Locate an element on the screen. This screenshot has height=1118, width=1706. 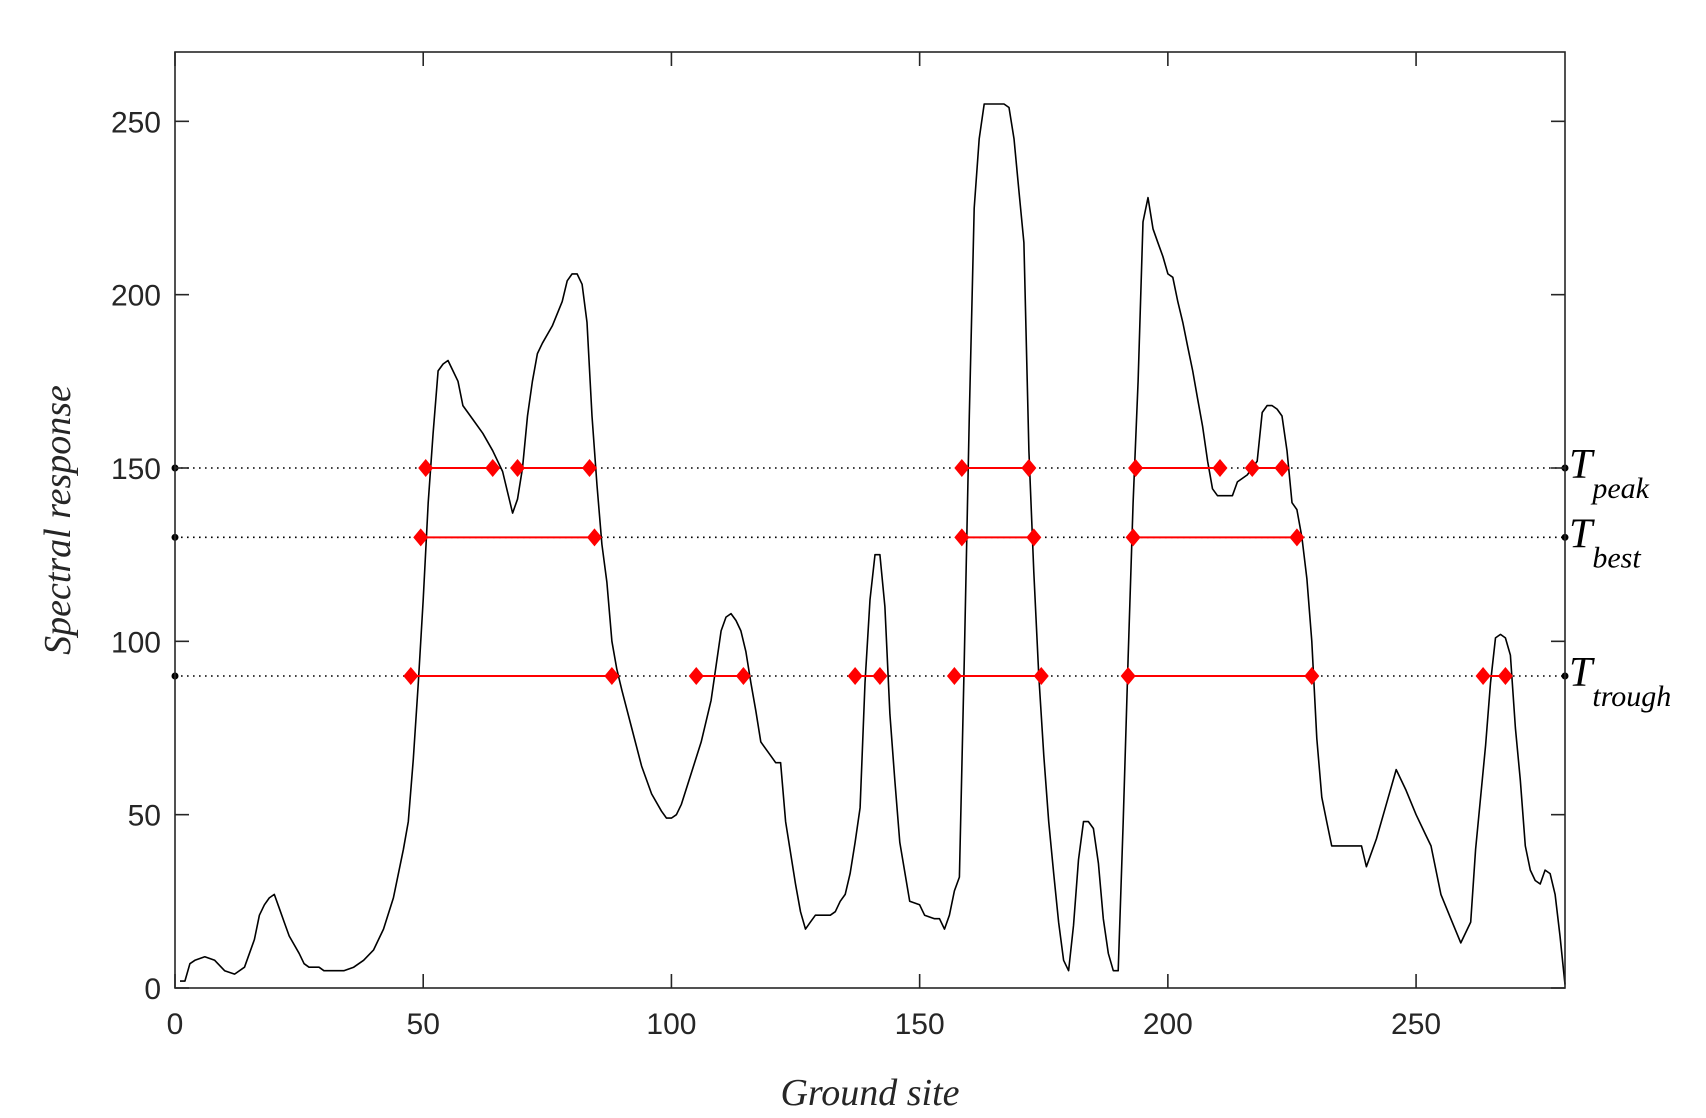
y-tick-label: 200 is located at coordinates (136, 296).